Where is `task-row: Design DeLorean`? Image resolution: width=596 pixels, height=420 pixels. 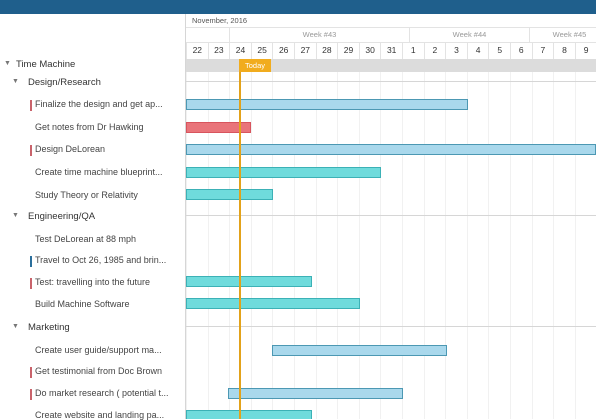
task-row: Design DeLorean is located at coordinates (70, 149).